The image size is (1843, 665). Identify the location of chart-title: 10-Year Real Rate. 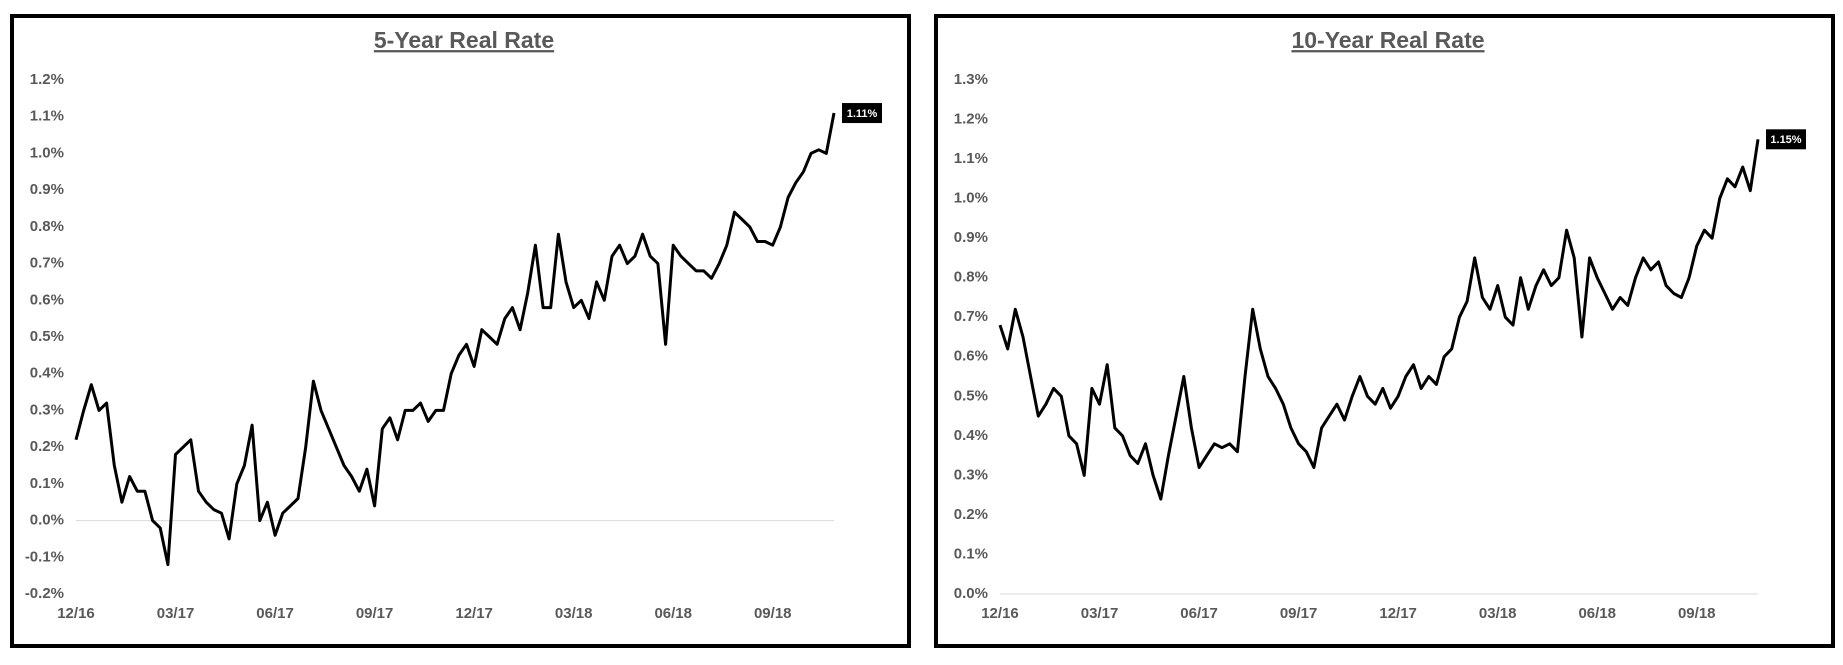
(1387, 40).